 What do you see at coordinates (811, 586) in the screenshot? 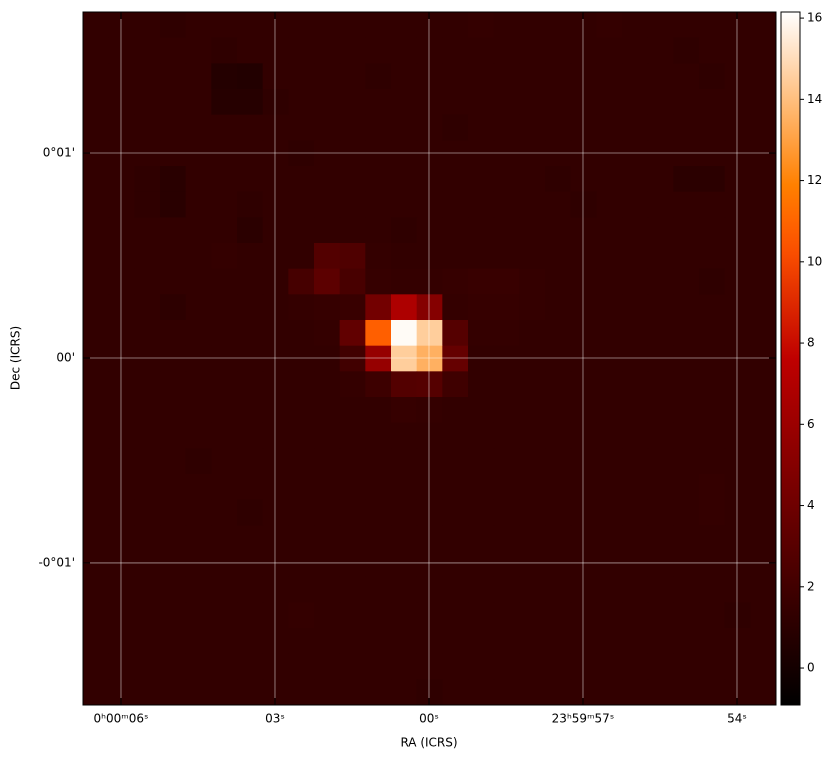
I see `colorbar-tick-label: 2` at bounding box center [811, 586].